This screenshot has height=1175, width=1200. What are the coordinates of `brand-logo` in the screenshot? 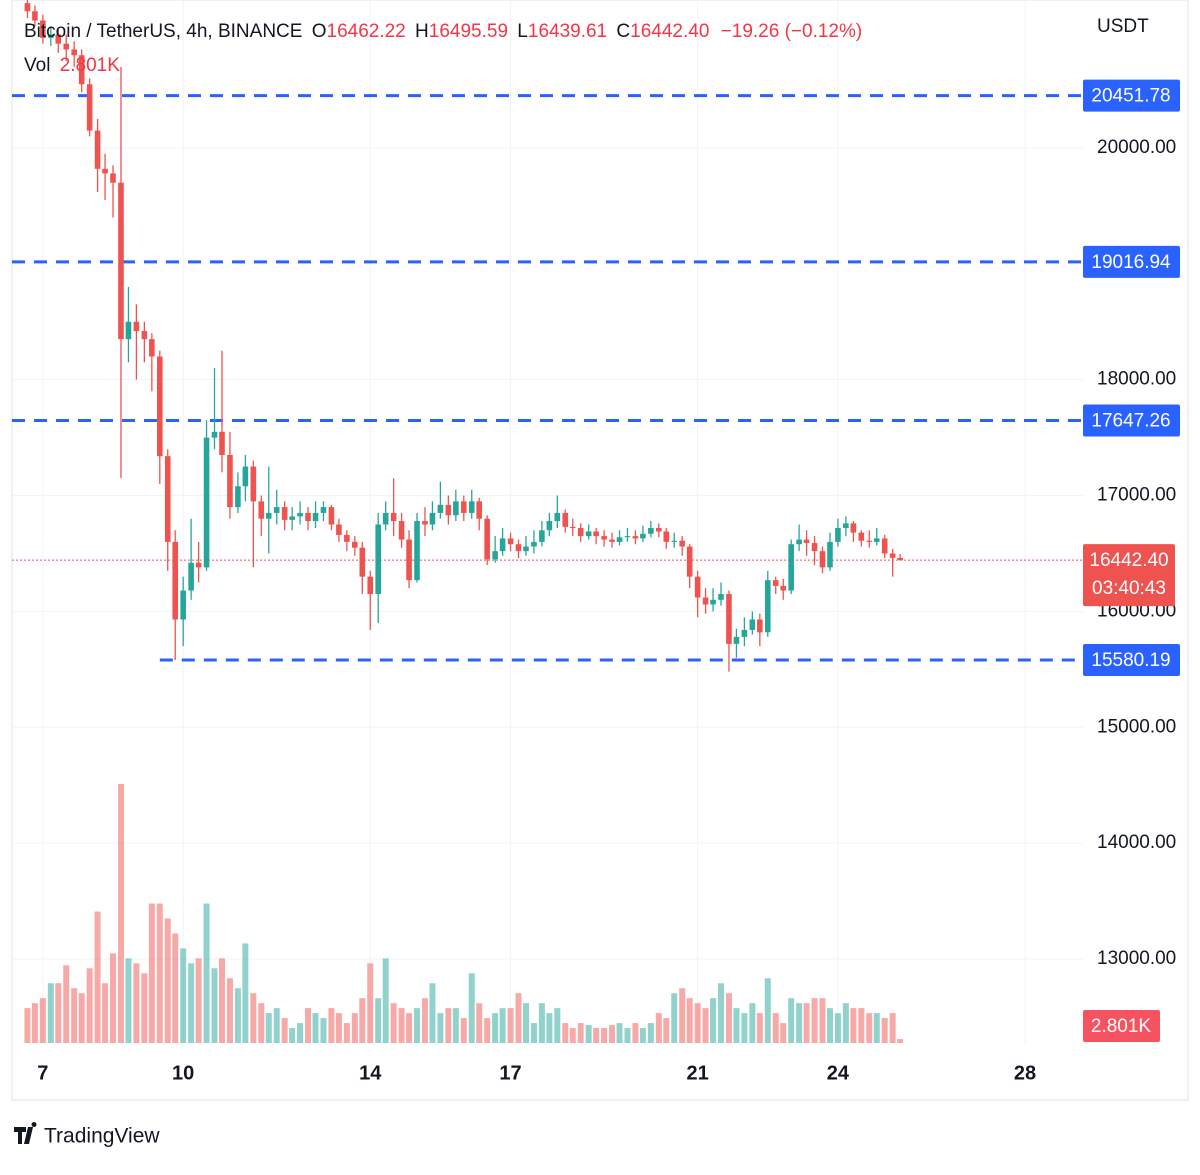 It's located at (25, 1133).